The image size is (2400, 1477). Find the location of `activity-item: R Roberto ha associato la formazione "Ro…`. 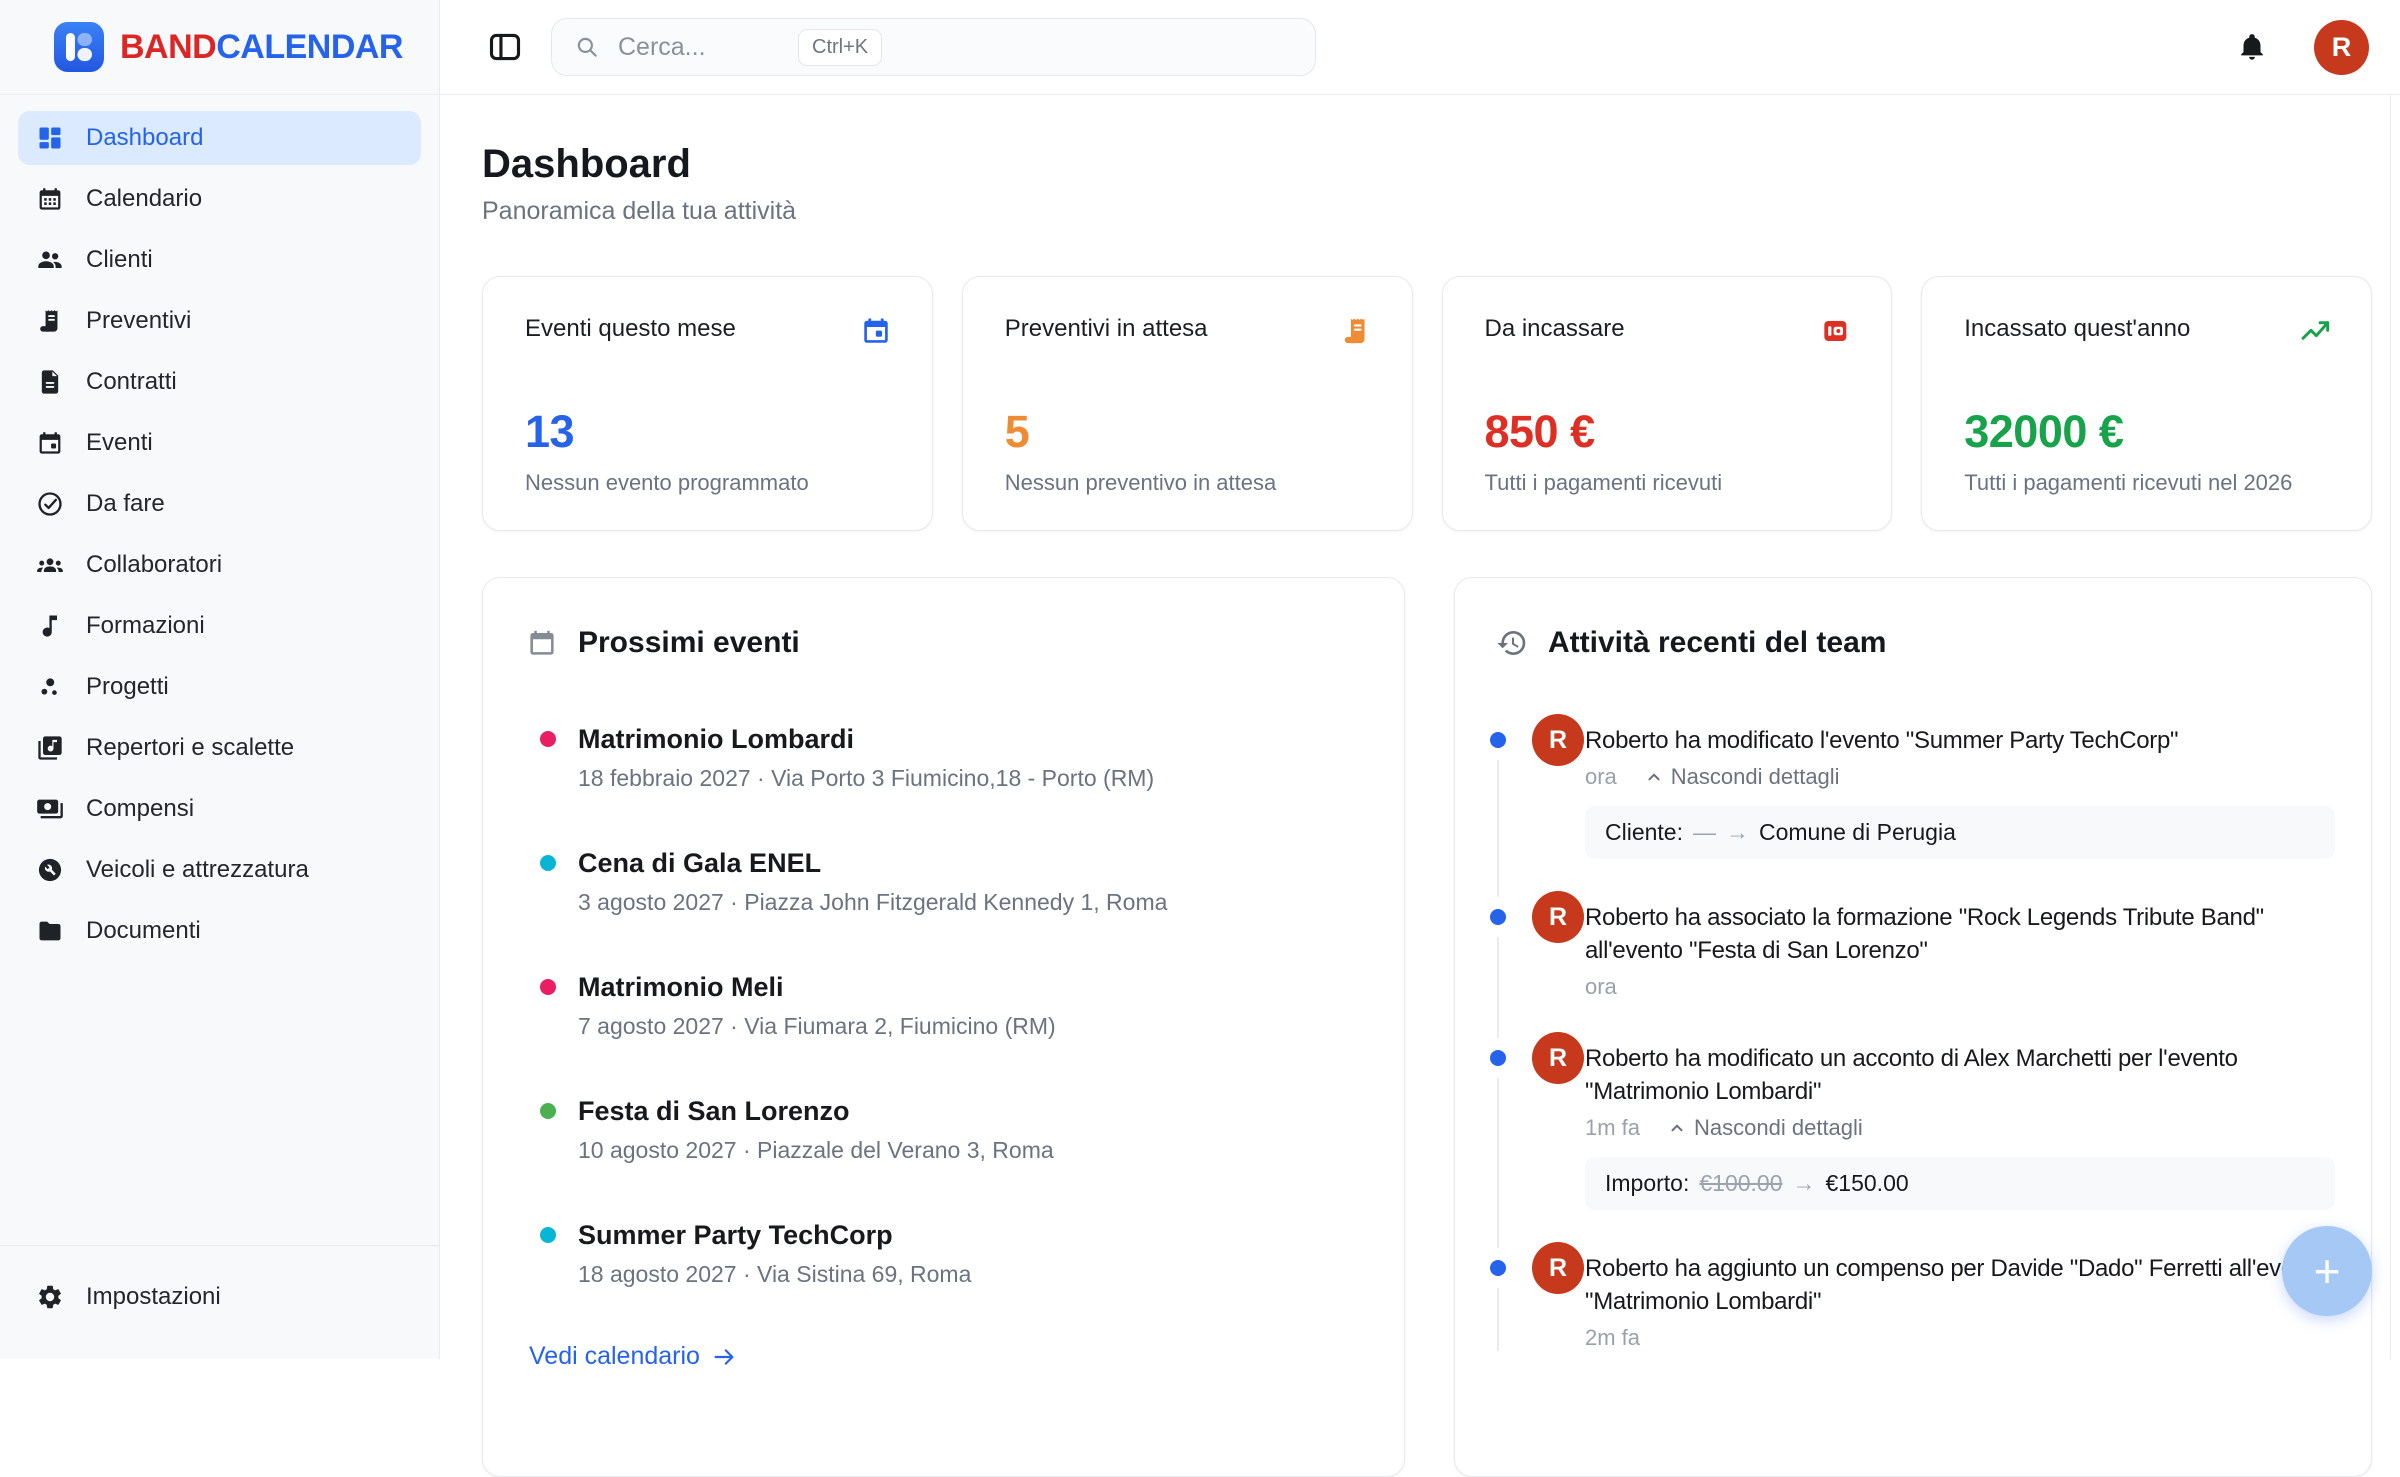

activity-item: R Roberto ha associato la formazione "Ro… is located at coordinates (1912, 950).